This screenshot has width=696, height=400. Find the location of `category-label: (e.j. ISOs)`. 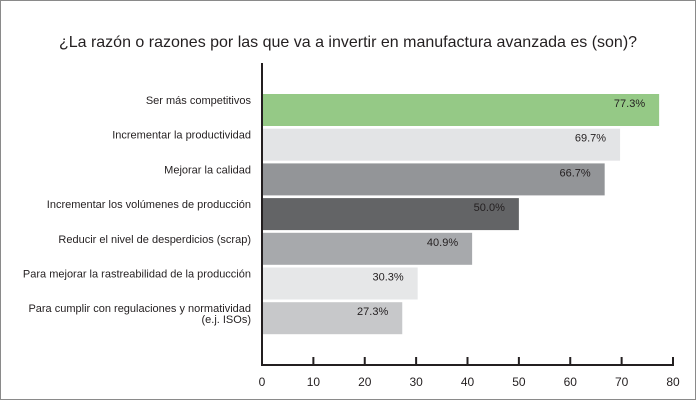

category-label: (e.j. ISOs) is located at coordinates (226, 320).